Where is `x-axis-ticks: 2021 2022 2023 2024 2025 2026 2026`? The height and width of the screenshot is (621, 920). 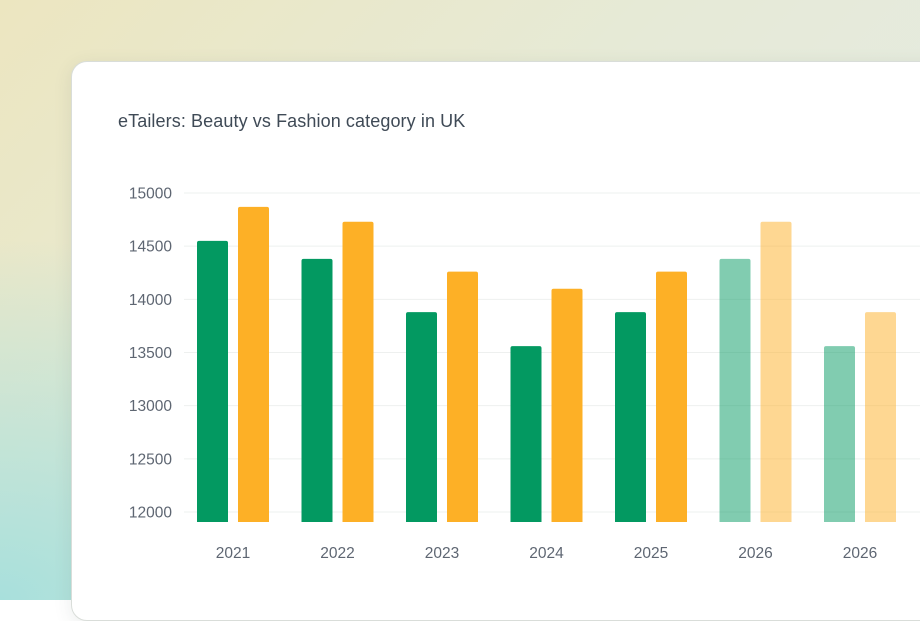
x-axis-ticks: 2021 2022 2023 2024 2025 2026 2026 is located at coordinates (546, 553).